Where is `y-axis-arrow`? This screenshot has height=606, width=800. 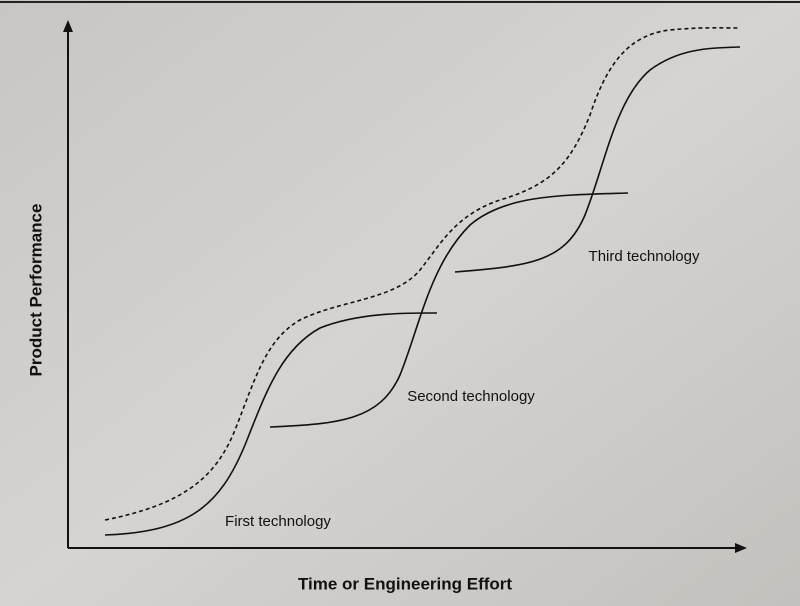
y-axis-arrow is located at coordinates (68, 26).